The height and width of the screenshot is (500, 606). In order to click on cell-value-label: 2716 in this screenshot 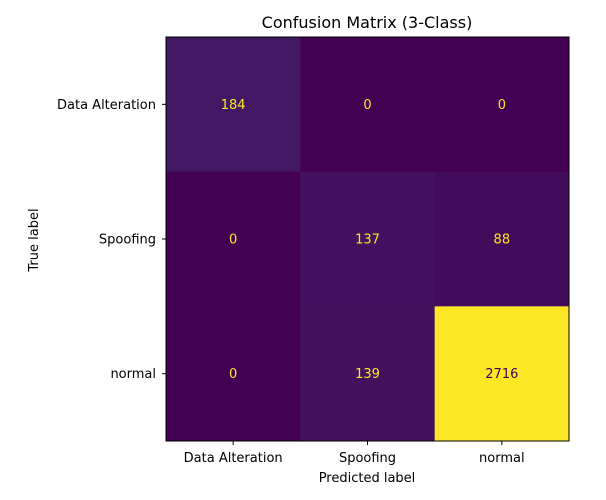, I will do `click(501, 374)`.